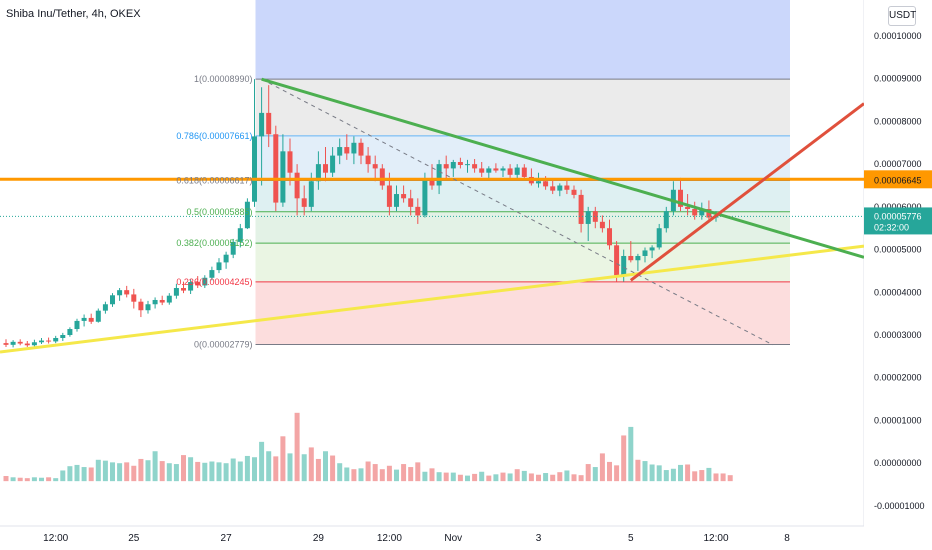 The width and height of the screenshot is (932, 550). I want to click on time-tick-label: Nov, so click(453, 538).